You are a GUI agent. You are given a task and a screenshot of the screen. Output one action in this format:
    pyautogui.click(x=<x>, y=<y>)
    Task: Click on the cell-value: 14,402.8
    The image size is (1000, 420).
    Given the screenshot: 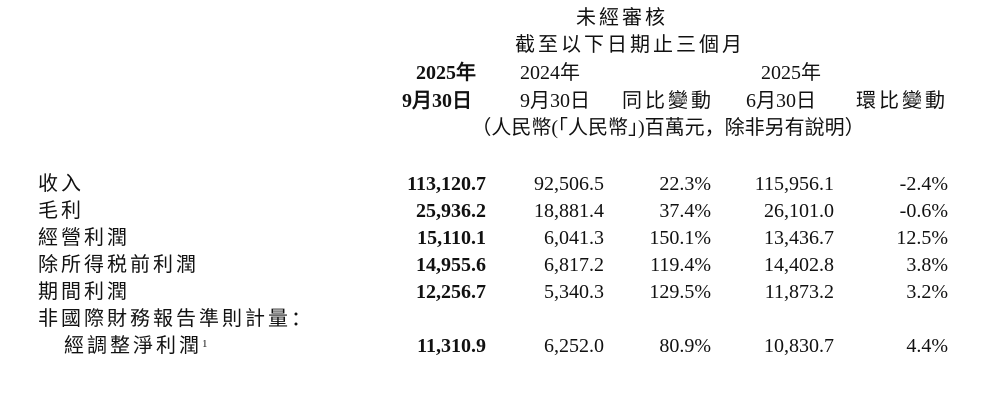 What is the action you would take?
    pyautogui.click(x=799, y=265)
    